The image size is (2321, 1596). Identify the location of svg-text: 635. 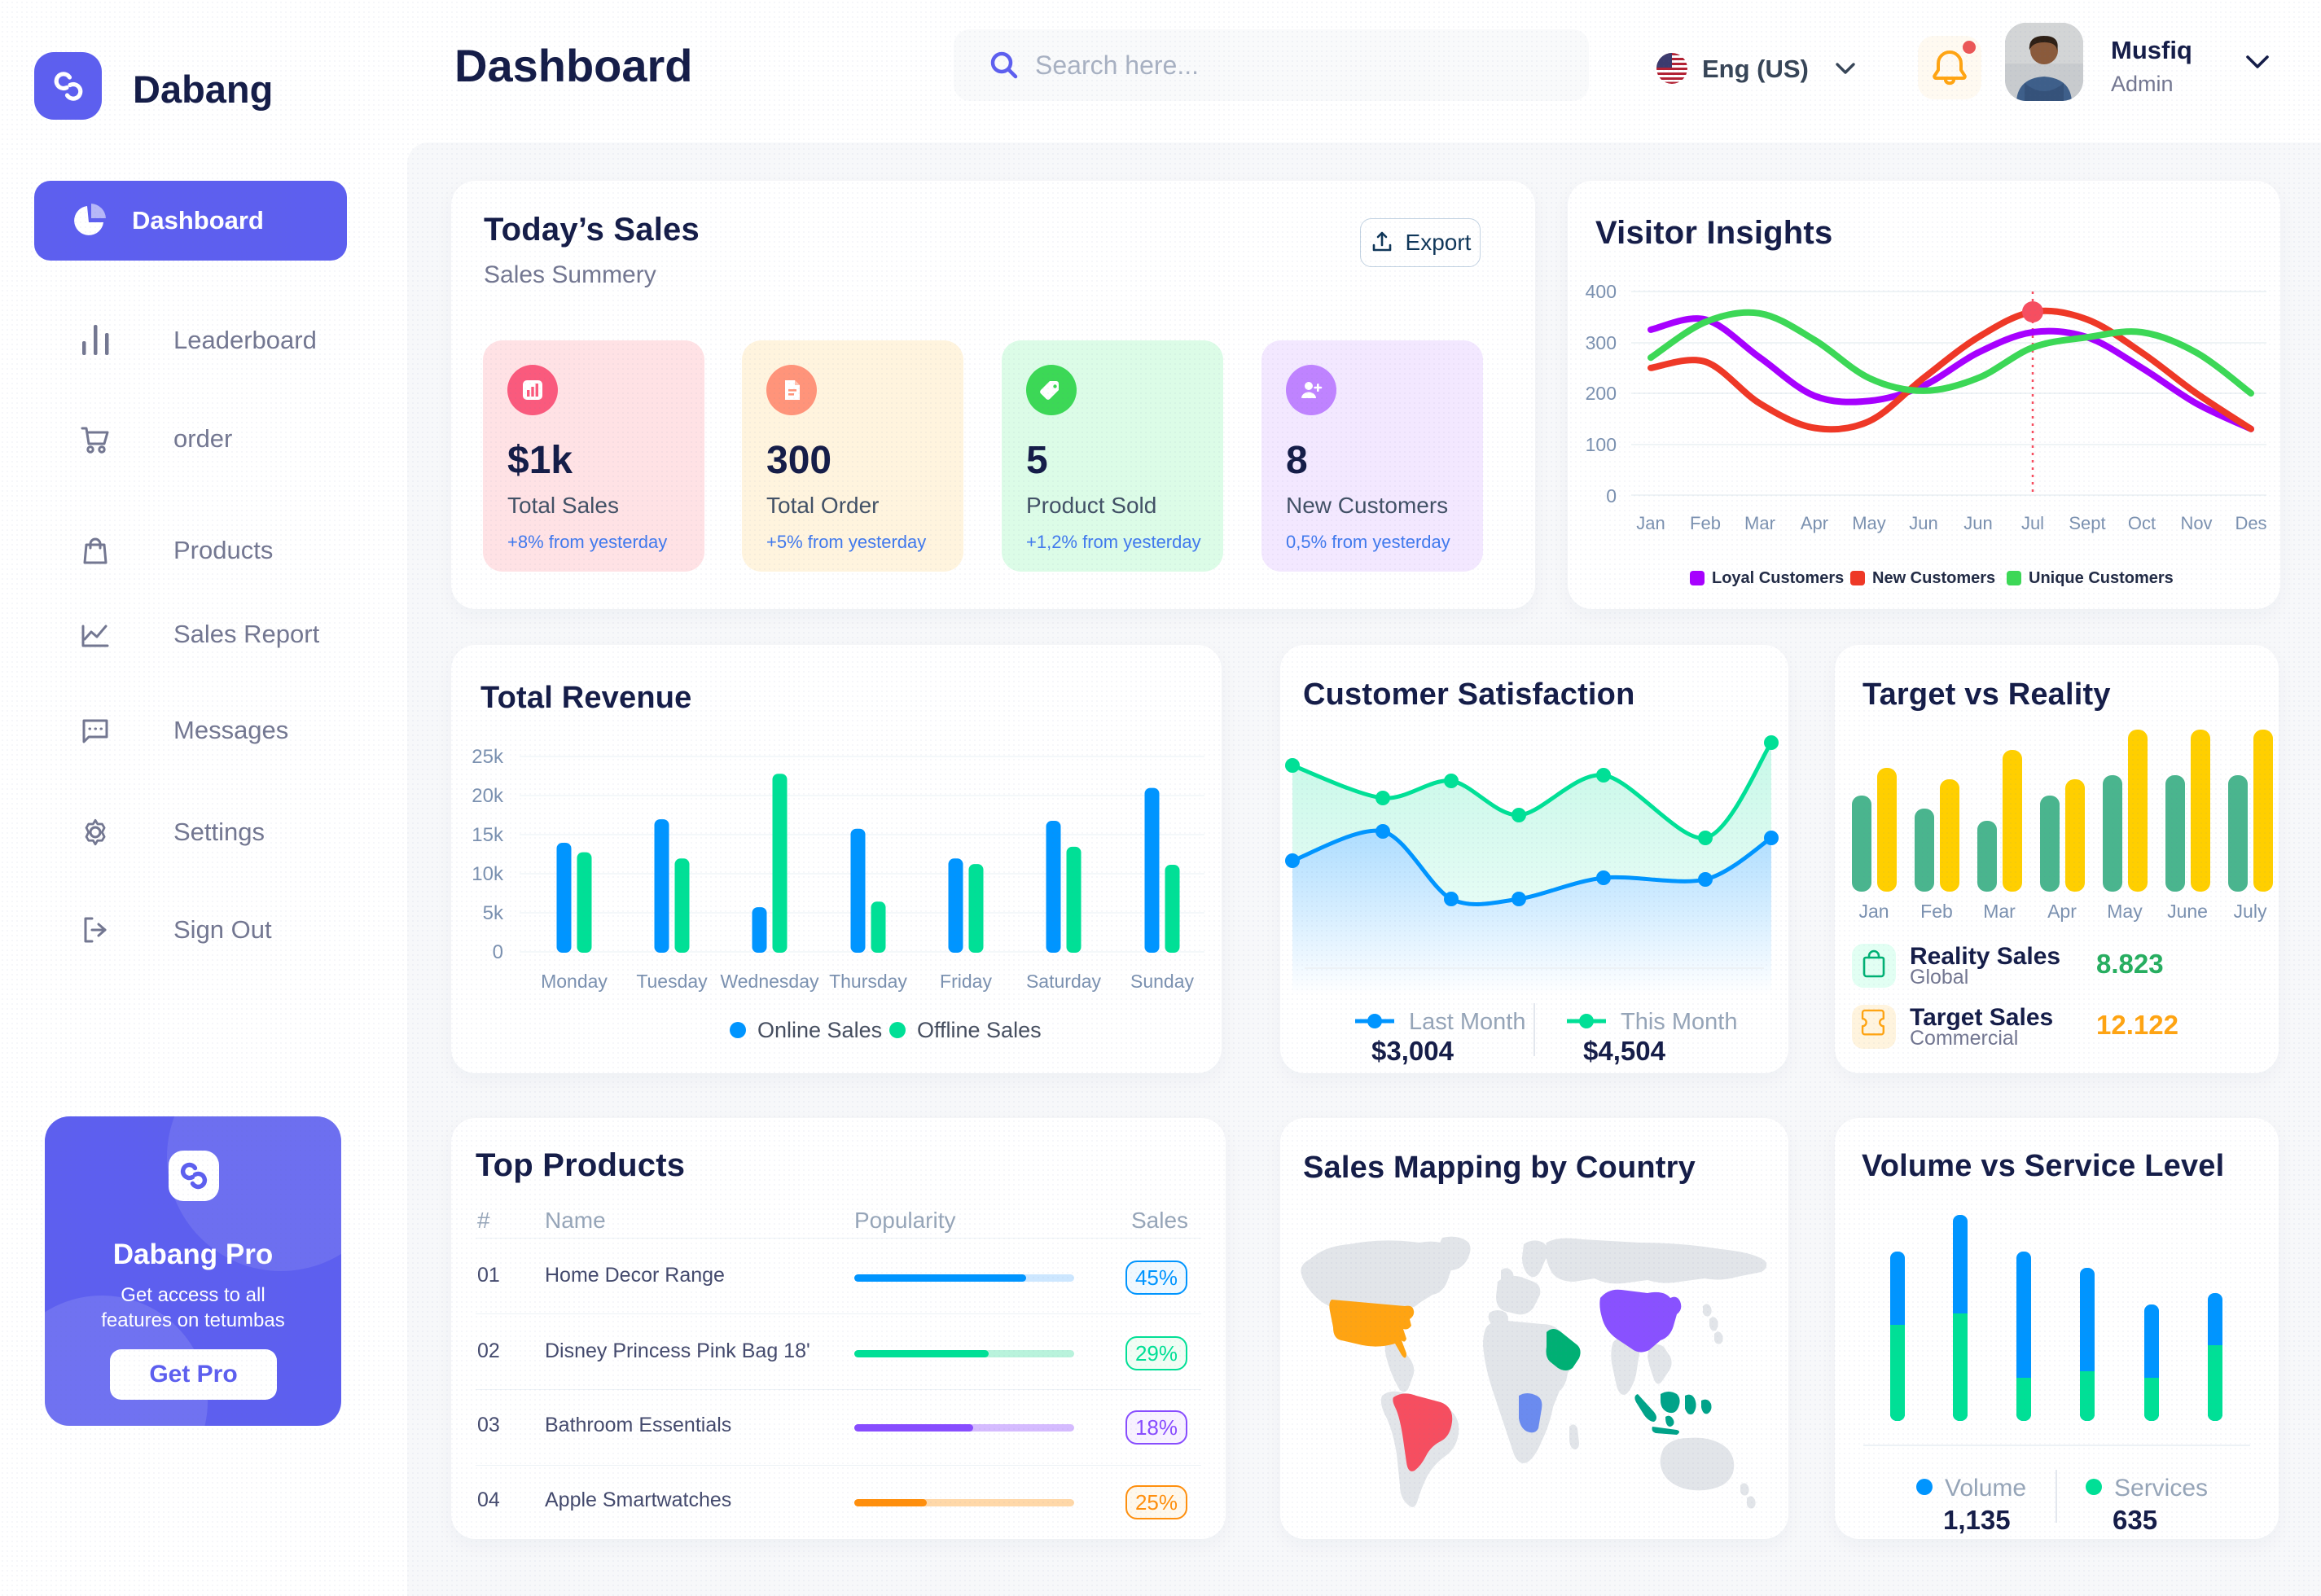
(2135, 1520).